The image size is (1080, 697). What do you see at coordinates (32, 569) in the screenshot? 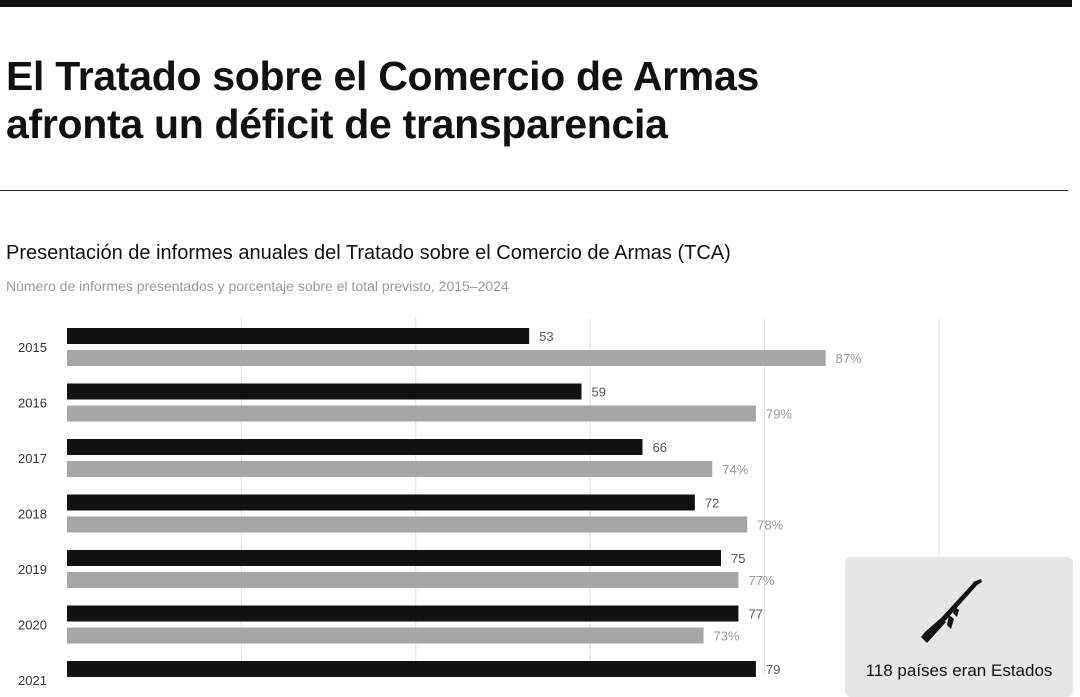
I see `year-label: 2019` at bounding box center [32, 569].